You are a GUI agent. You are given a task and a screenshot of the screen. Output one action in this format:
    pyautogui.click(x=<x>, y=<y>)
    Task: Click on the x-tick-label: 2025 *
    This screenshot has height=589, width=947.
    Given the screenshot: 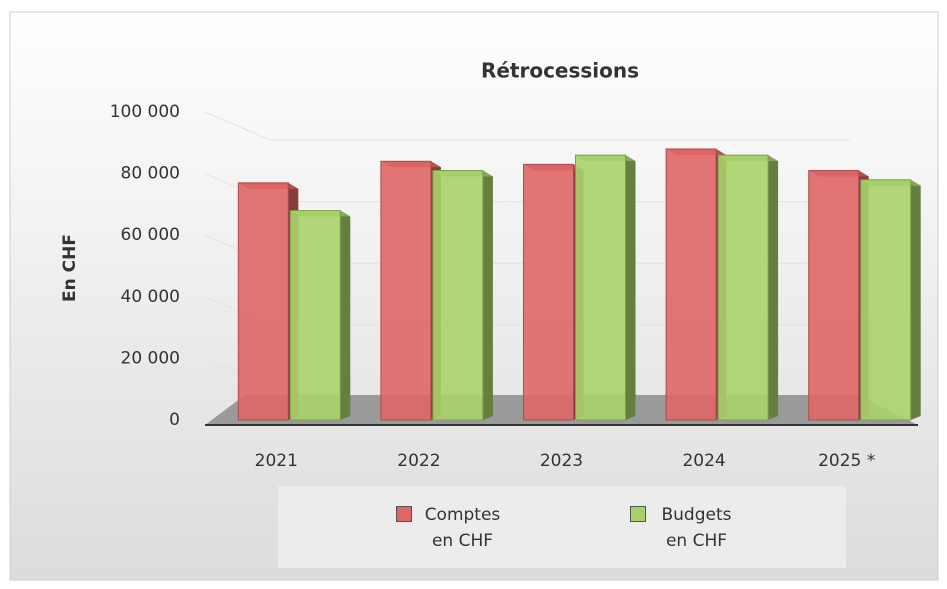 What is the action you would take?
    pyautogui.click(x=846, y=461)
    